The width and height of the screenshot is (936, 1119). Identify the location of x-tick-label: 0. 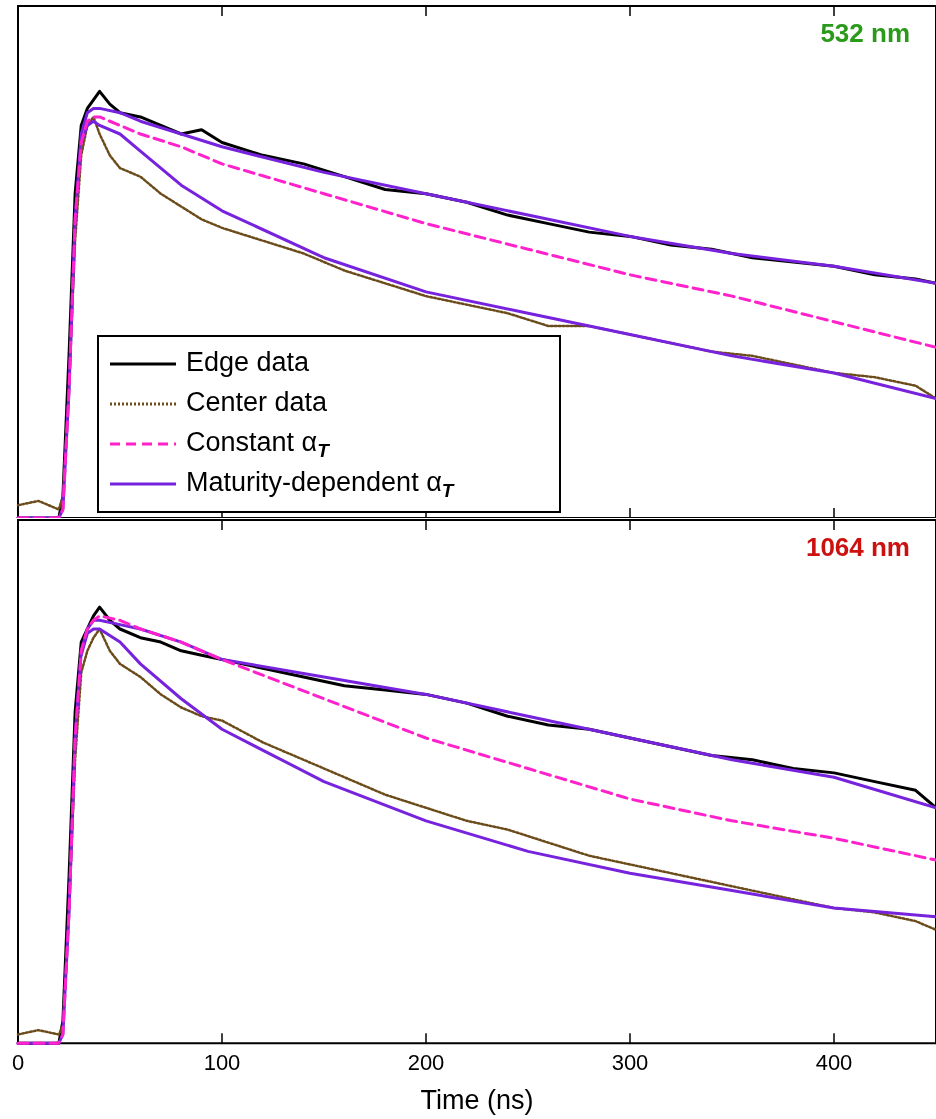
(18, 1063).